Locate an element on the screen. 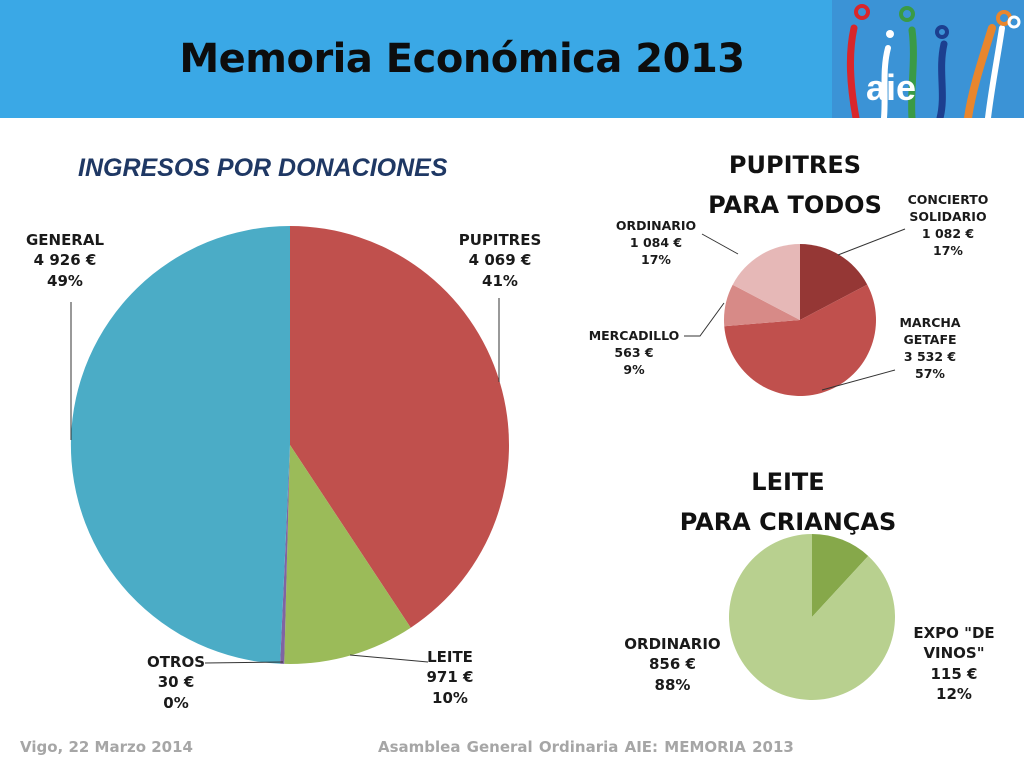 The image size is (1024, 768). label-expo-name-1: EXPO "DE is located at coordinates (954, 633).